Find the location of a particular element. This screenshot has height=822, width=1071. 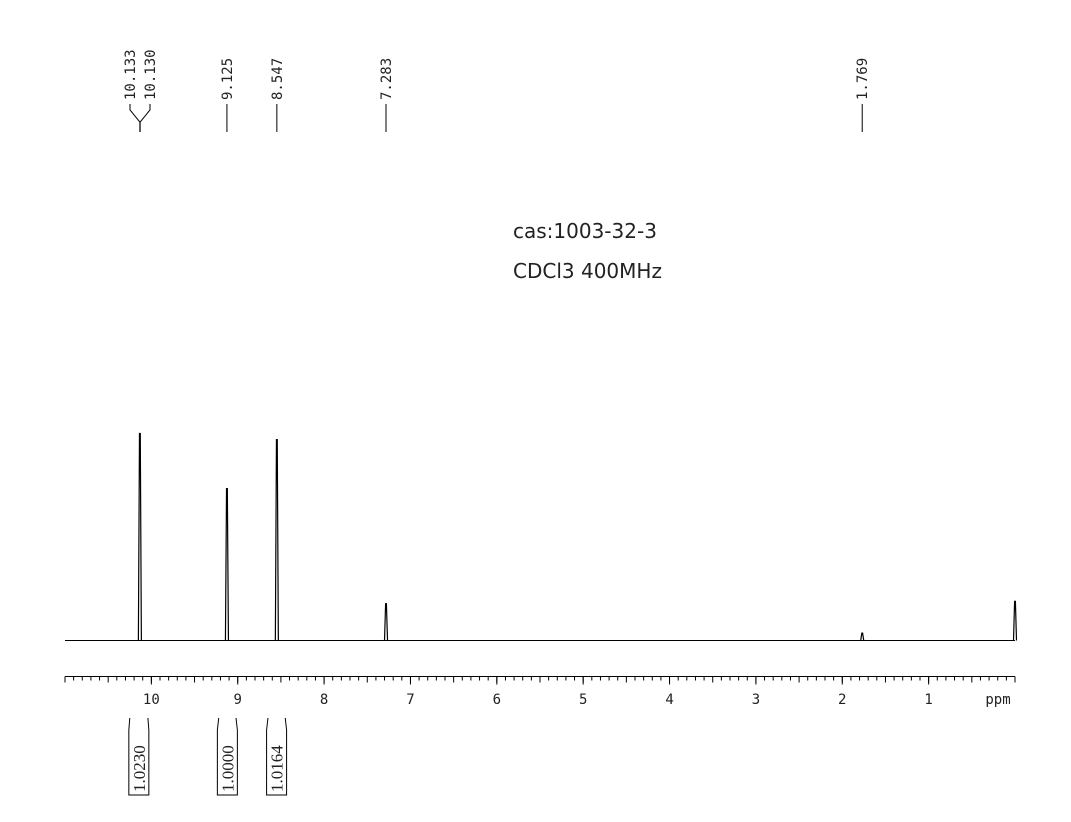

x-tick-label: 3 is located at coordinates (756, 700).